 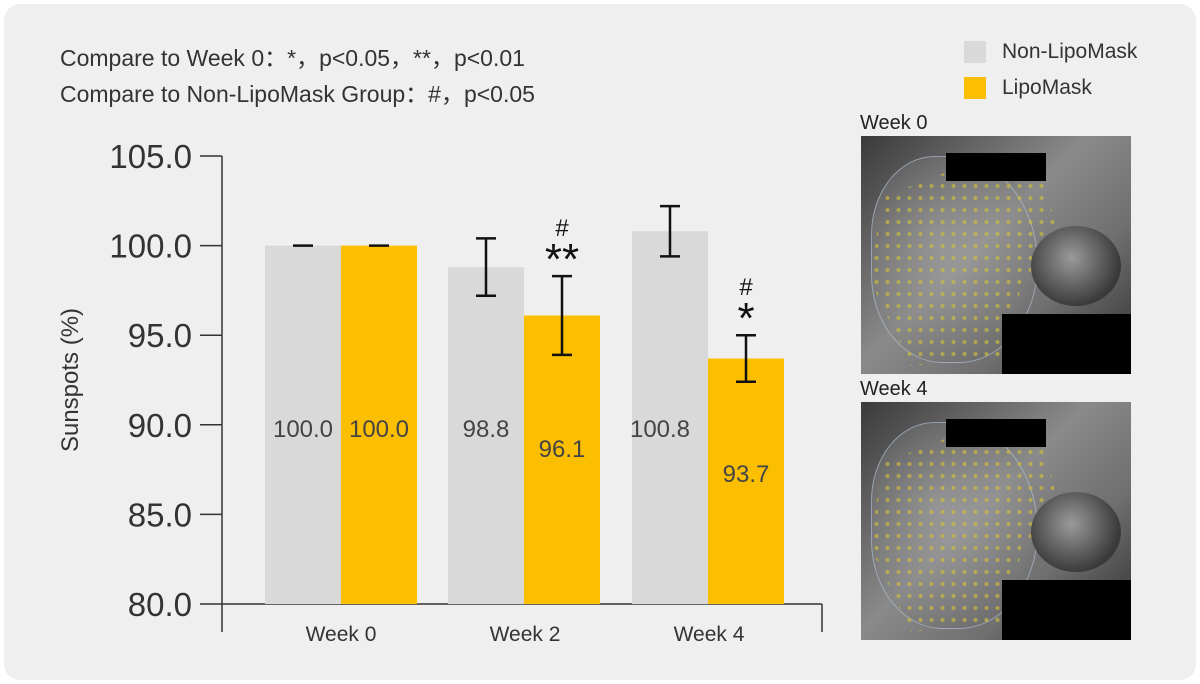 I want to click on y-tick-label: 95.0, so click(x=160, y=335).